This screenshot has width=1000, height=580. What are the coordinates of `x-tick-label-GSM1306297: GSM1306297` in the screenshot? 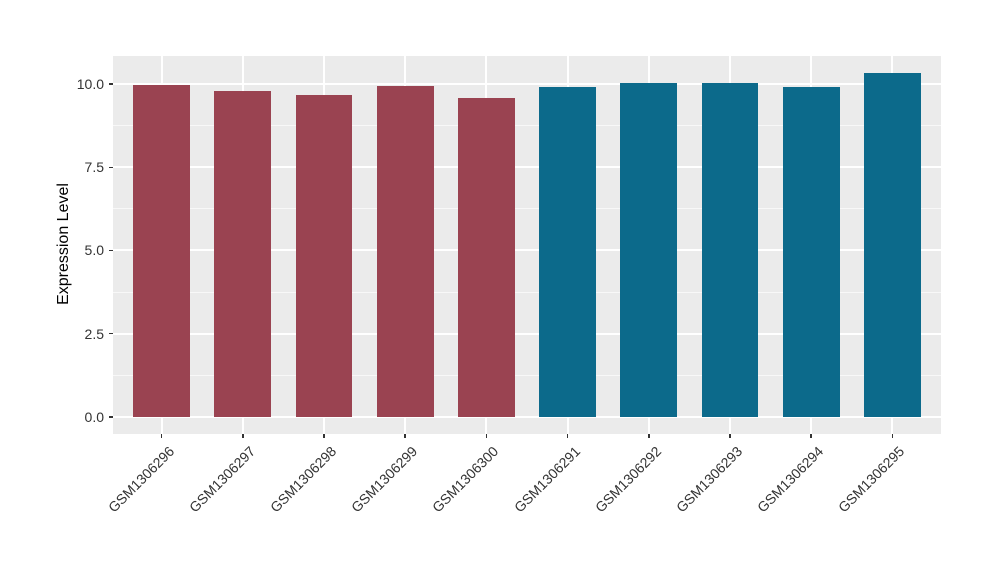 It's located at (222, 479).